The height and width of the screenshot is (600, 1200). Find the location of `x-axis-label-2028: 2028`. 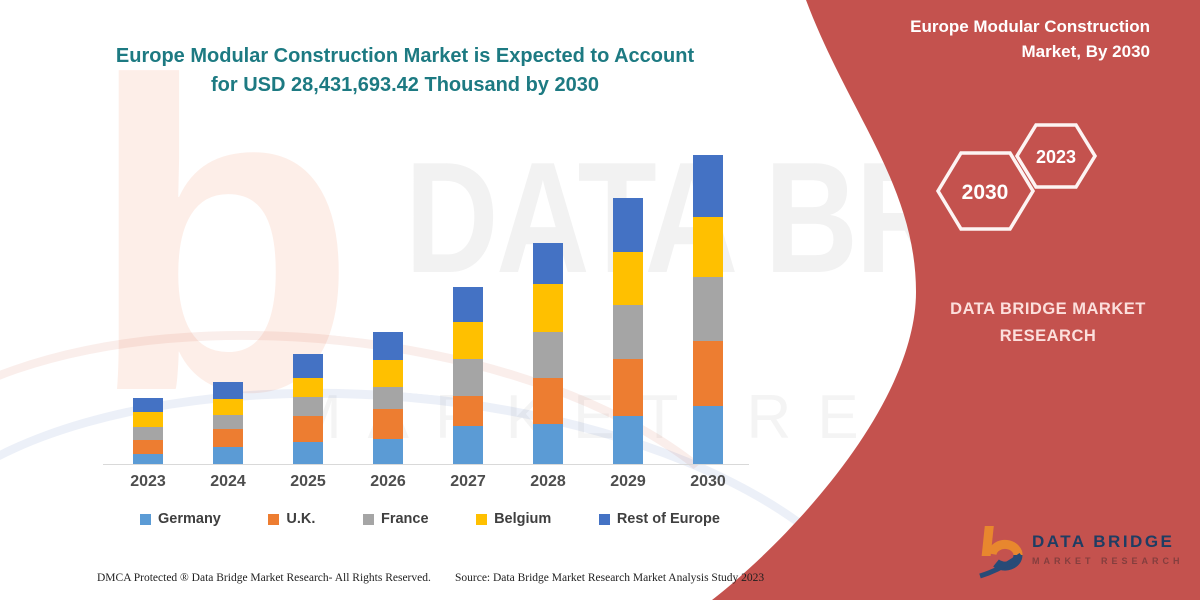

x-axis-label-2028: 2028 is located at coordinates (548, 481).